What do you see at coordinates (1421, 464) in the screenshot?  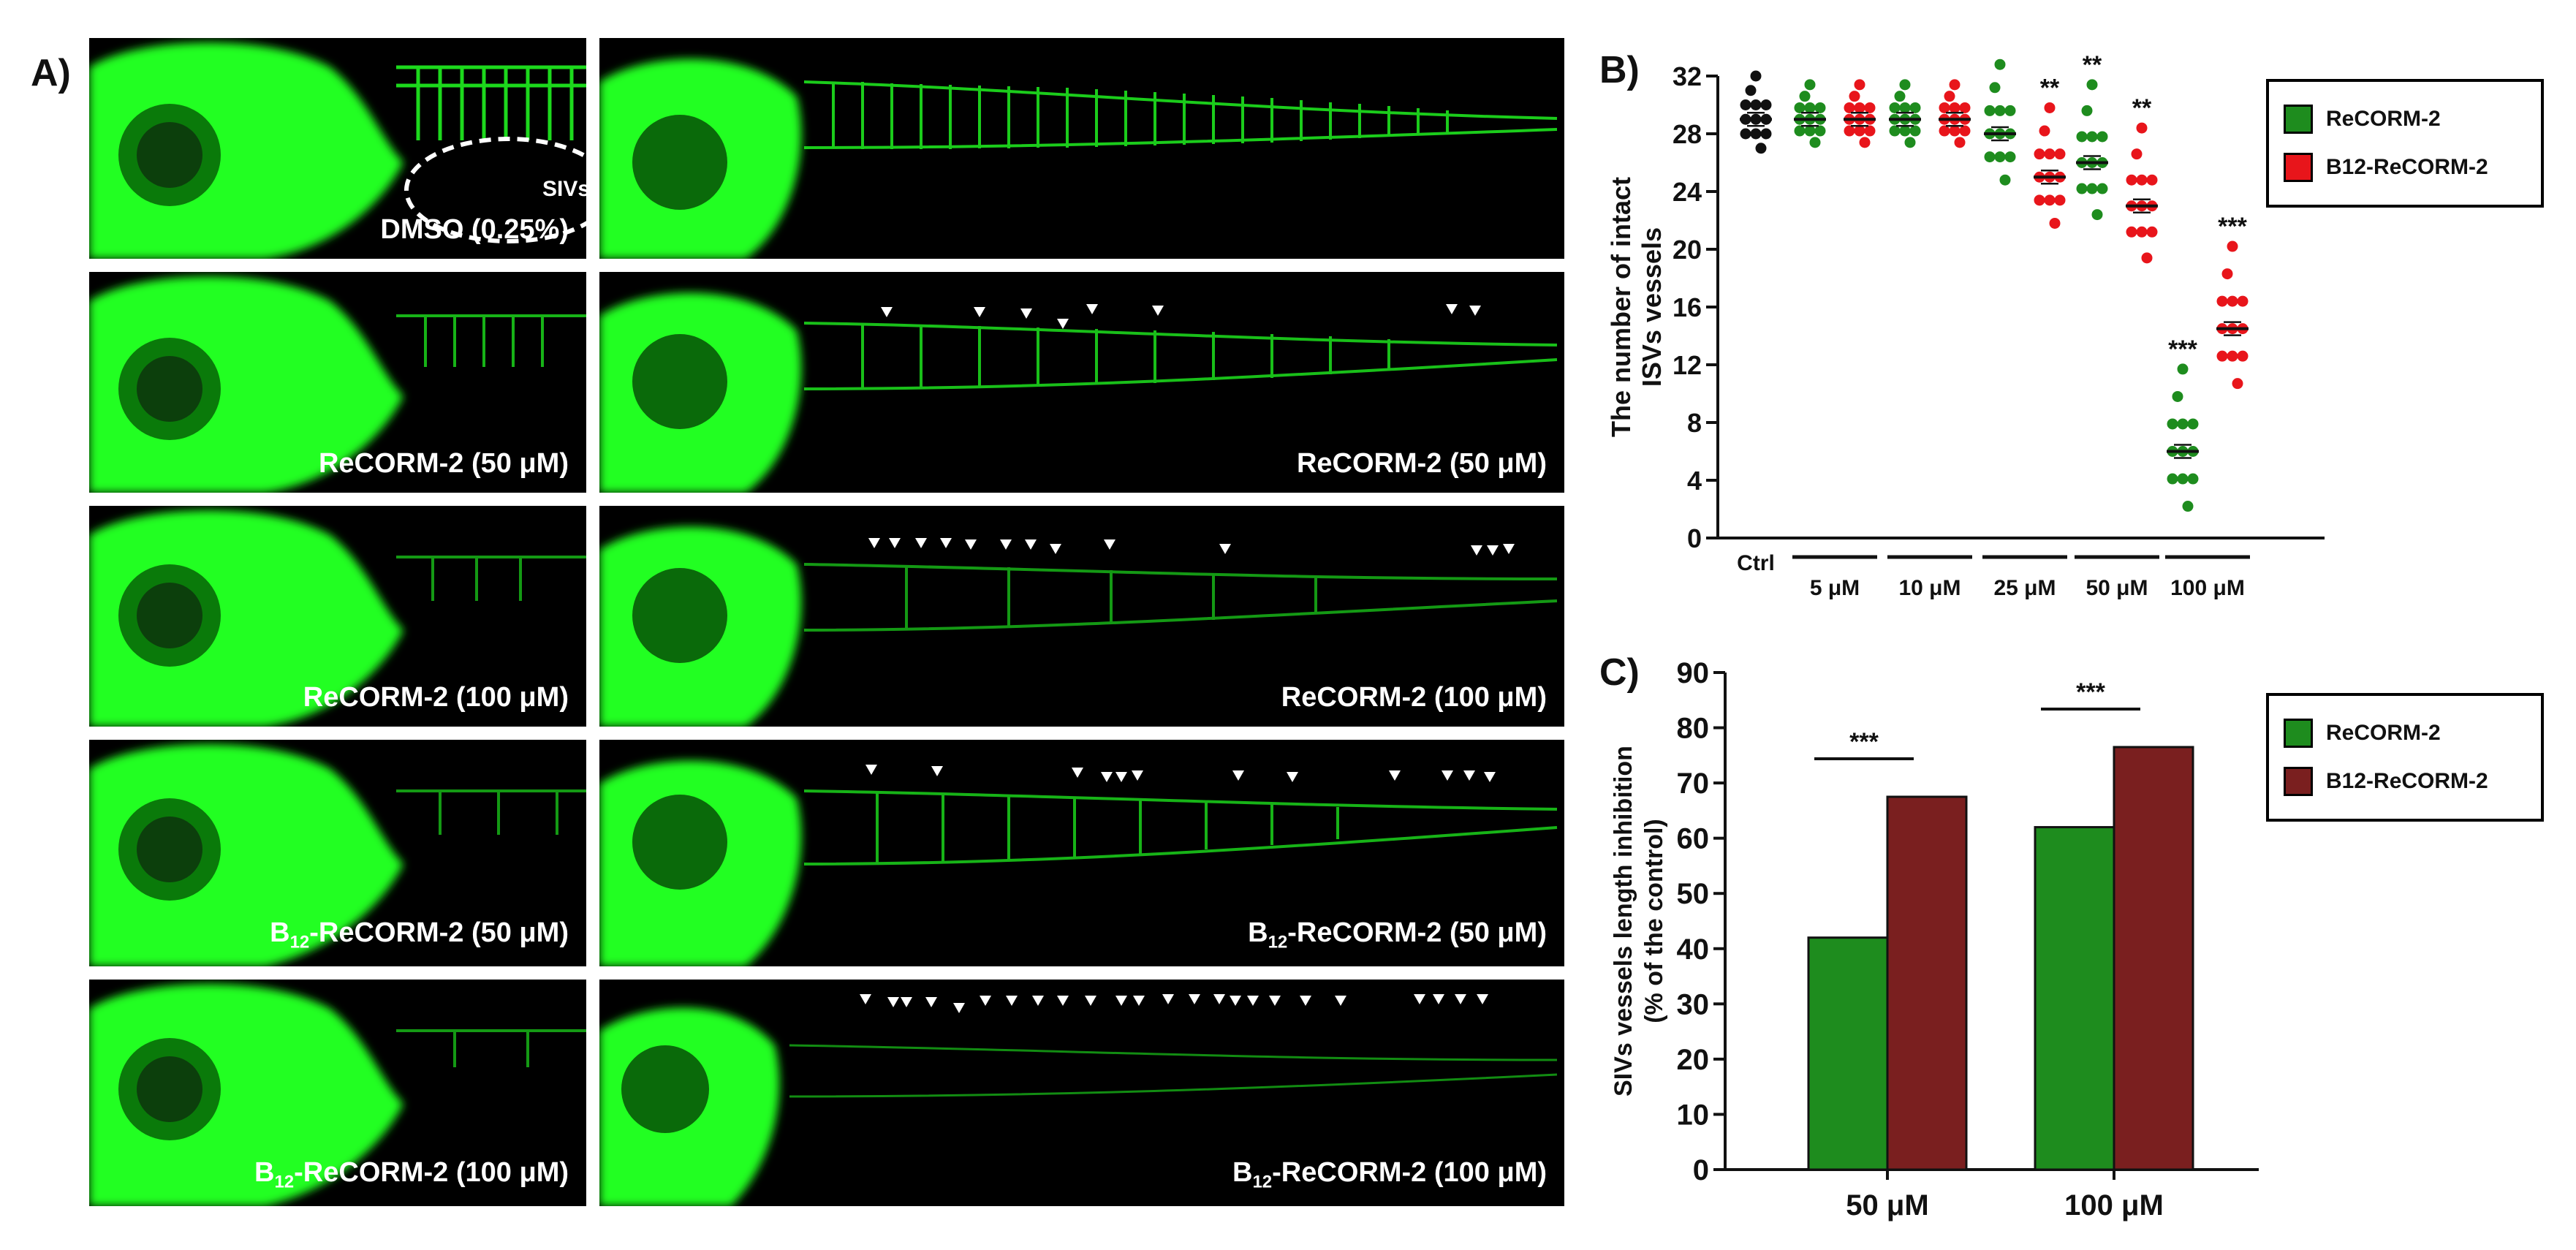 I see `tile-label-recorm50-body: ReCORM-2 (50 μM)` at bounding box center [1421, 464].